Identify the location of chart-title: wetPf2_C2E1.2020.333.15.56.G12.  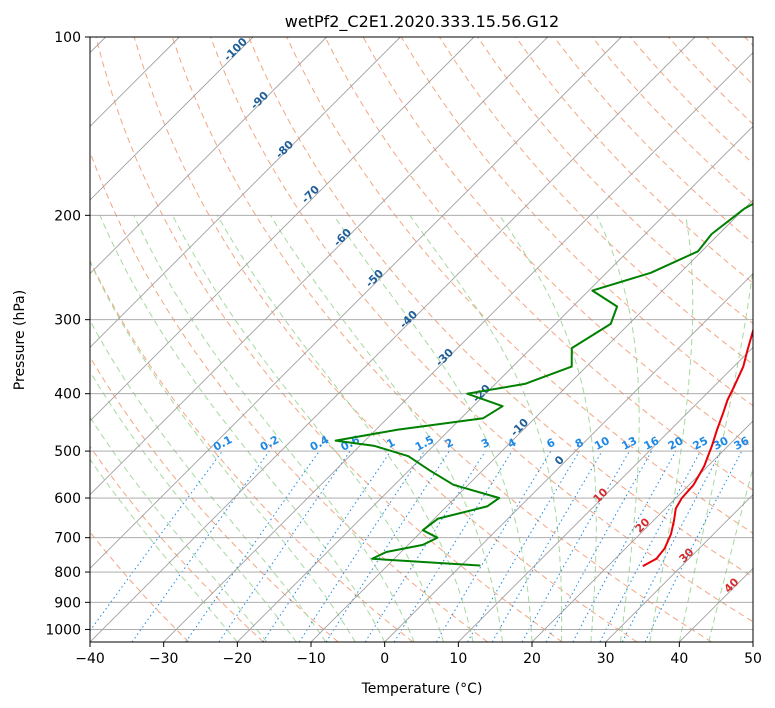
(422, 22).